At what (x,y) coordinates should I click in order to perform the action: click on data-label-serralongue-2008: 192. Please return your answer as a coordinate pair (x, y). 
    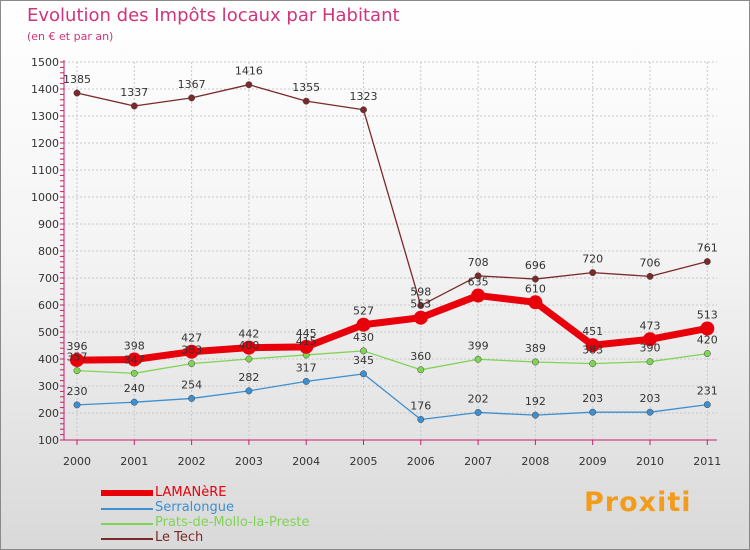
    Looking at the image, I should click on (535, 401).